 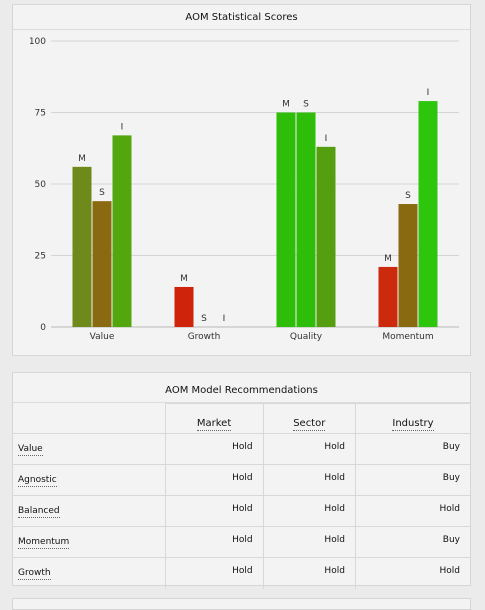 I want to click on row-label-value: Value, so click(x=30, y=450).